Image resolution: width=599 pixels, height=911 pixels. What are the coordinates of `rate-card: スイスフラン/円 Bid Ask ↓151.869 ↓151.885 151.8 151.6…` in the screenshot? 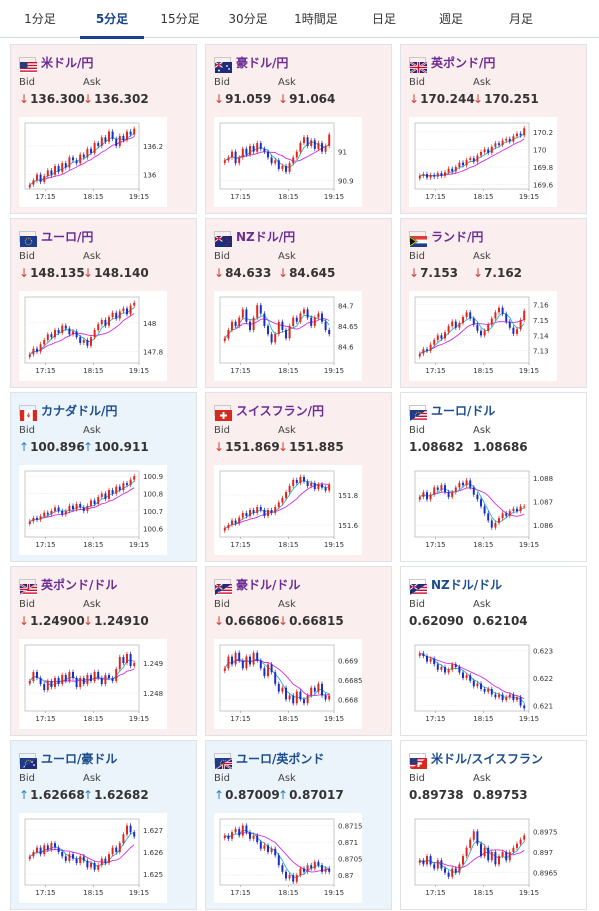 It's located at (298, 477).